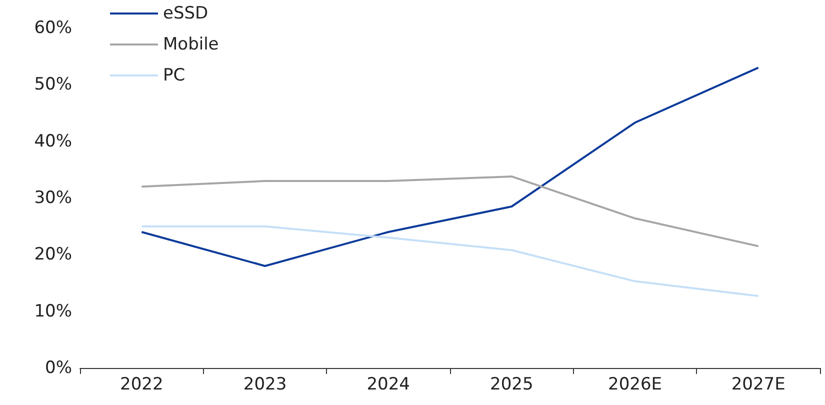  Describe the element at coordinates (53, 141) in the screenshot. I see `y-tick-label: 40%` at that location.